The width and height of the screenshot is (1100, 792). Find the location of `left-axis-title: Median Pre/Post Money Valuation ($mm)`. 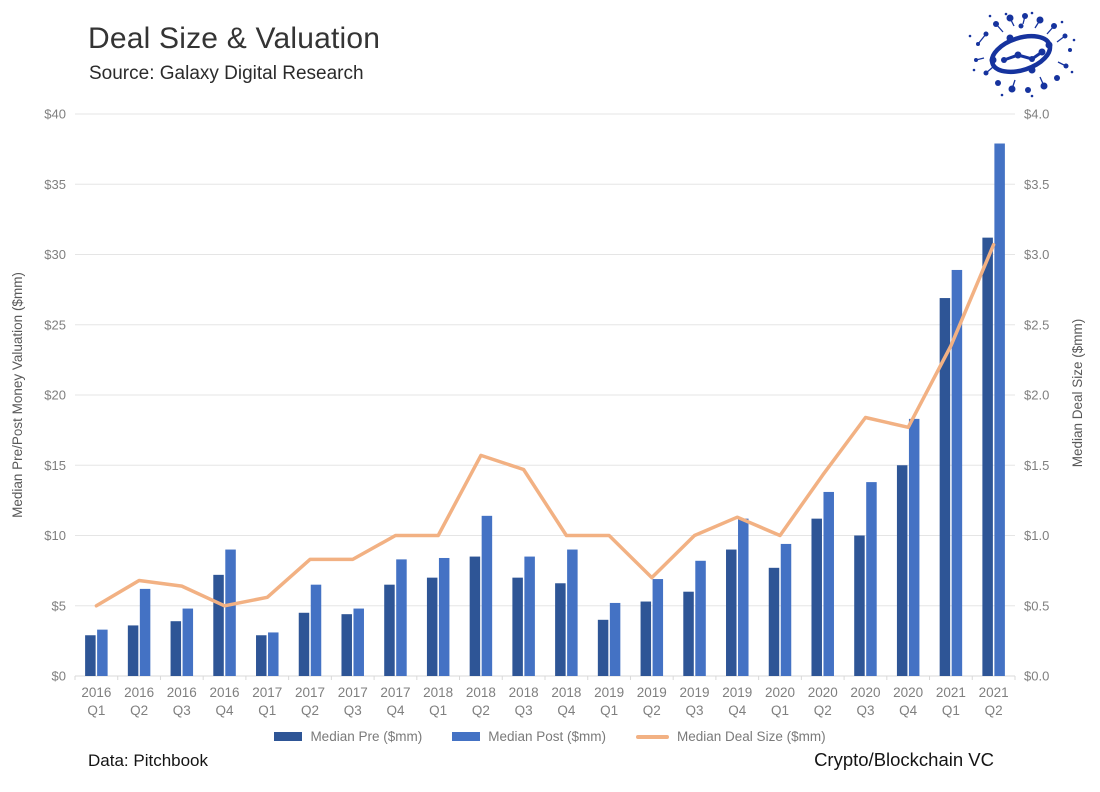

left-axis-title: Median Pre/Post Money Valuation ($mm) is located at coordinates (17, 395).